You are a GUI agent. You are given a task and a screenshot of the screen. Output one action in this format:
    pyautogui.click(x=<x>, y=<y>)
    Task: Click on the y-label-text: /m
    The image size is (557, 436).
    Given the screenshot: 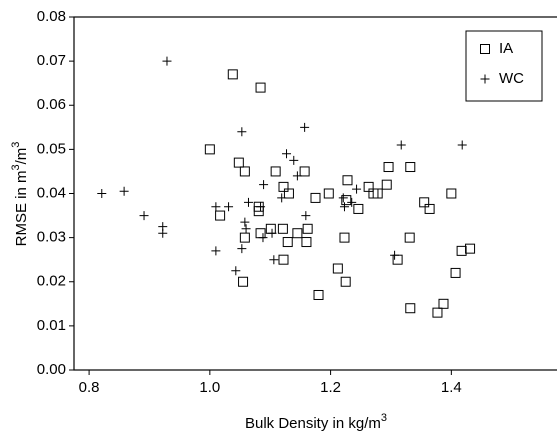 What is the action you would take?
    pyautogui.click(x=21, y=156)
    